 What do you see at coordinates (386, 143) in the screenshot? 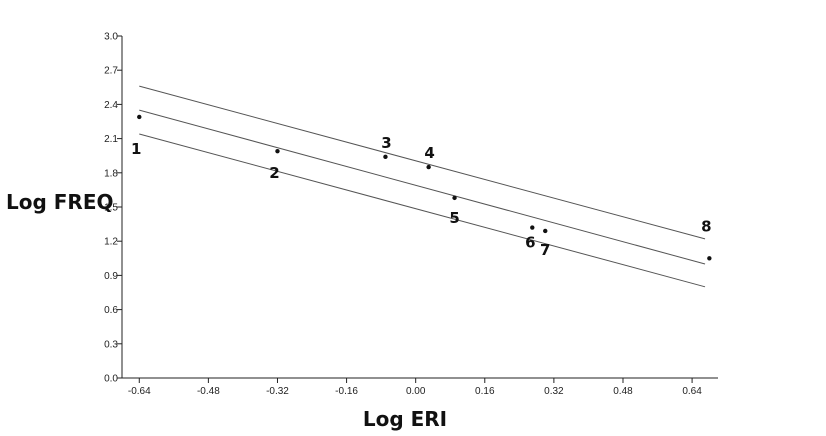
I see `point-label: 3` at bounding box center [386, 143].